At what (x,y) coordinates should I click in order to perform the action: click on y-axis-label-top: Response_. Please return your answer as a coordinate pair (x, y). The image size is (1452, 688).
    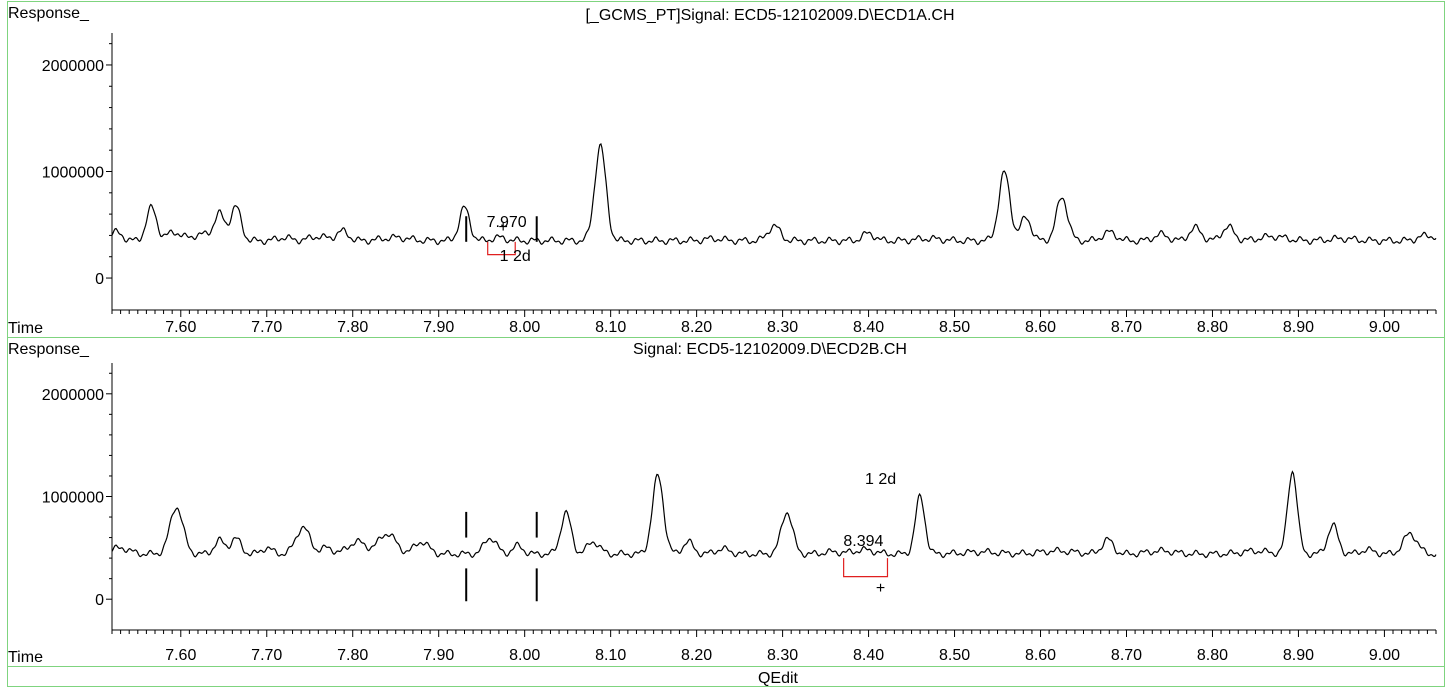
    Looking at the image, I should click on (49, 13).